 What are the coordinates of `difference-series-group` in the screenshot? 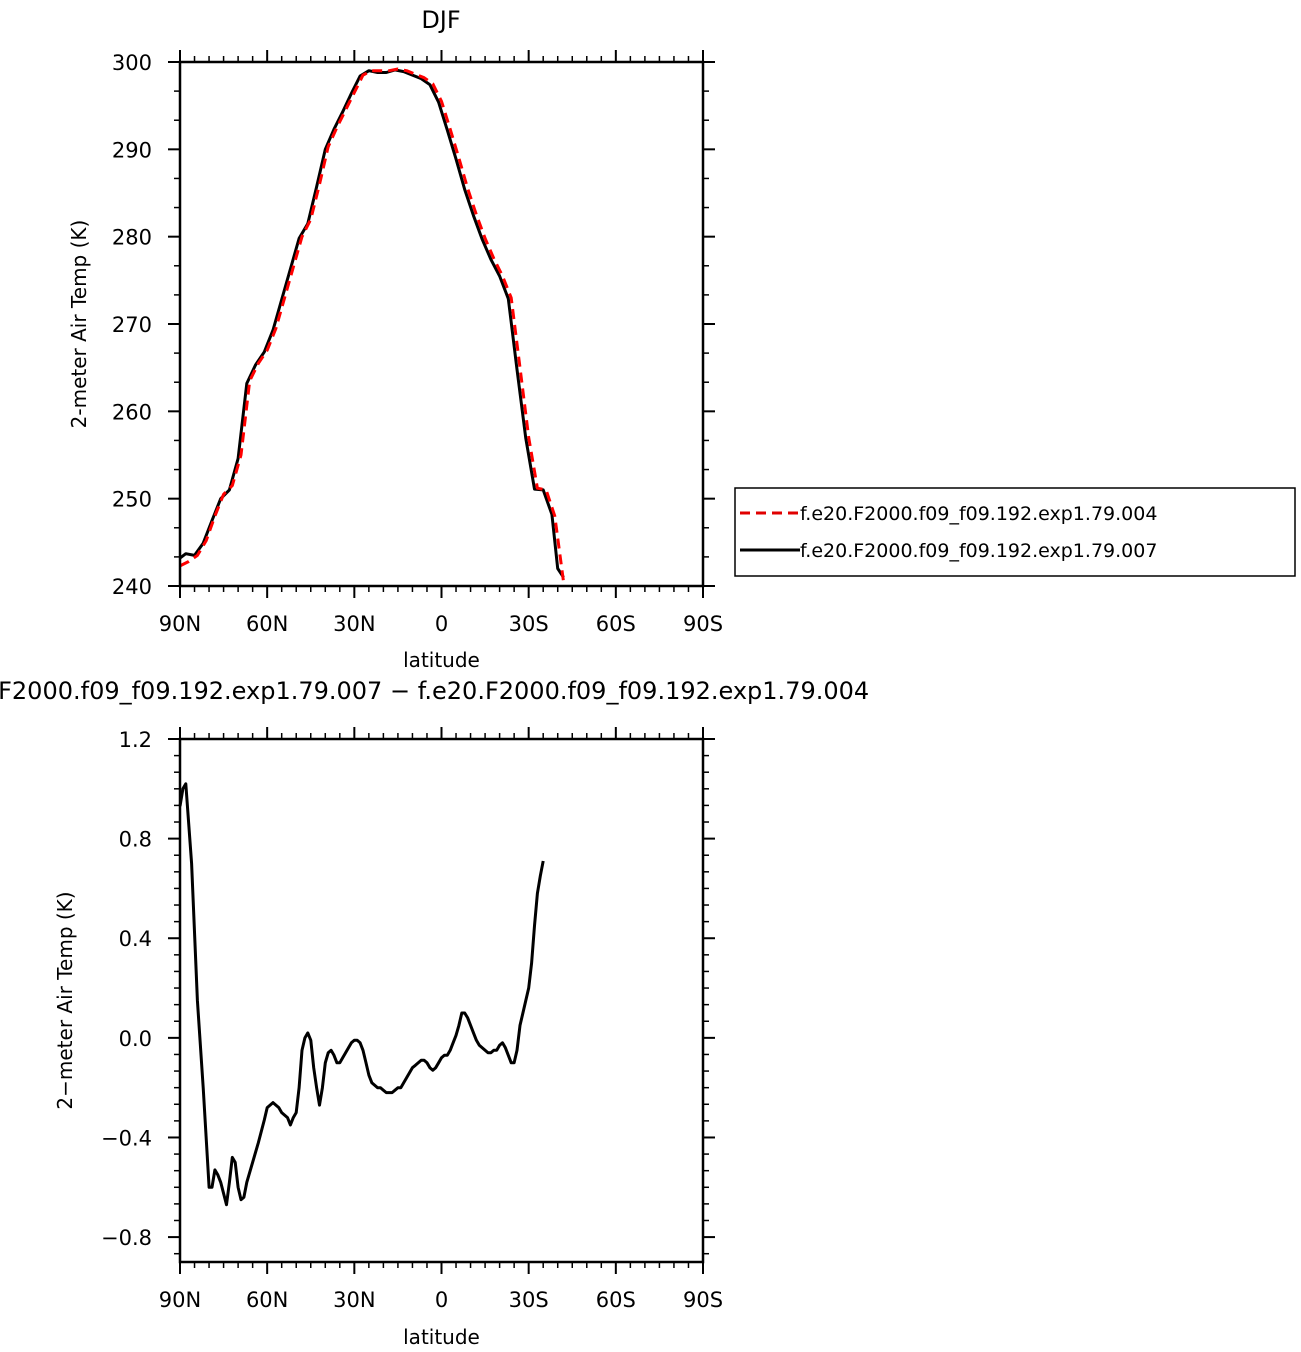 It's located at (361, 994).